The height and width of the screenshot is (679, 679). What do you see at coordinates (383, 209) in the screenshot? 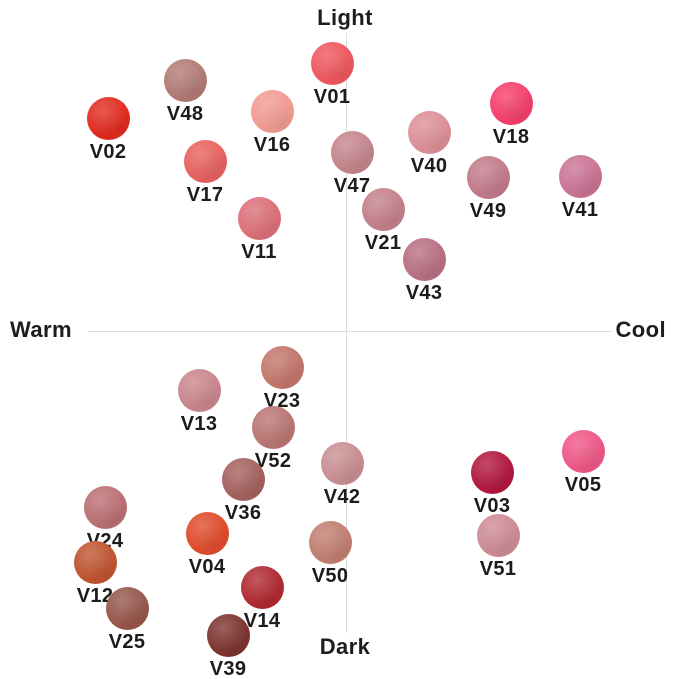
I see `shade-dot-v21` at bounding box center [383, 209].